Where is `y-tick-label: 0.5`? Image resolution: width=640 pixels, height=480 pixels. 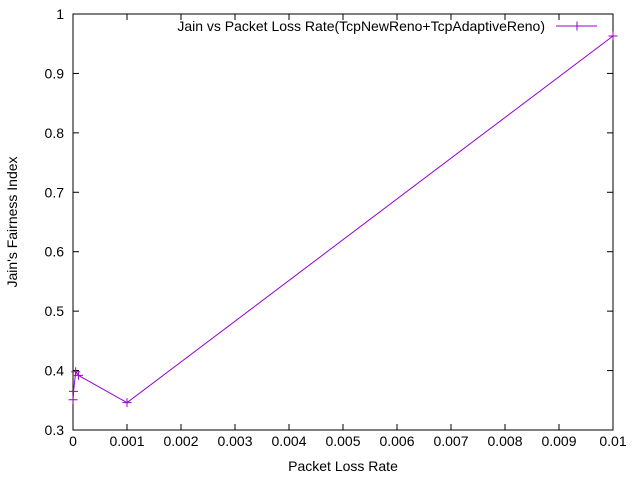 y-tick-label: 0.5 is located at coordinates (55, 311).